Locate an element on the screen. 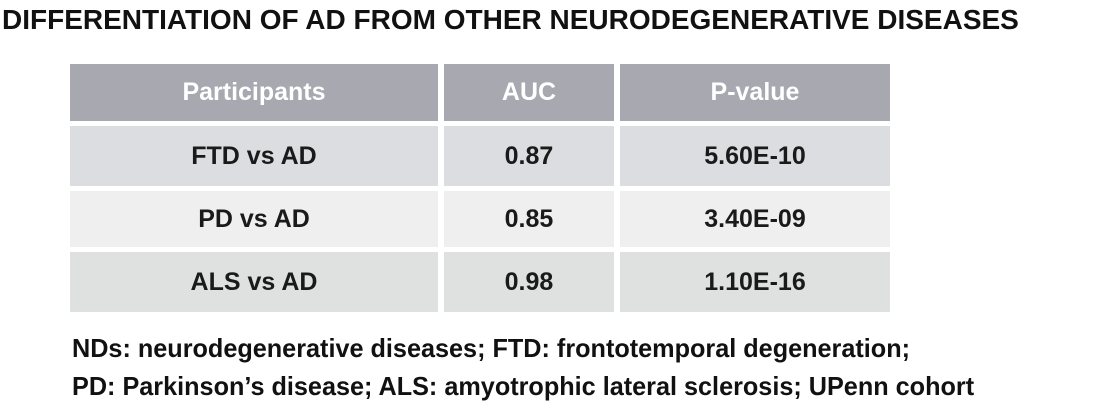 The image size is (1117, 413). table-cell-auc: 0.98 is located at coordinates (529, 282).